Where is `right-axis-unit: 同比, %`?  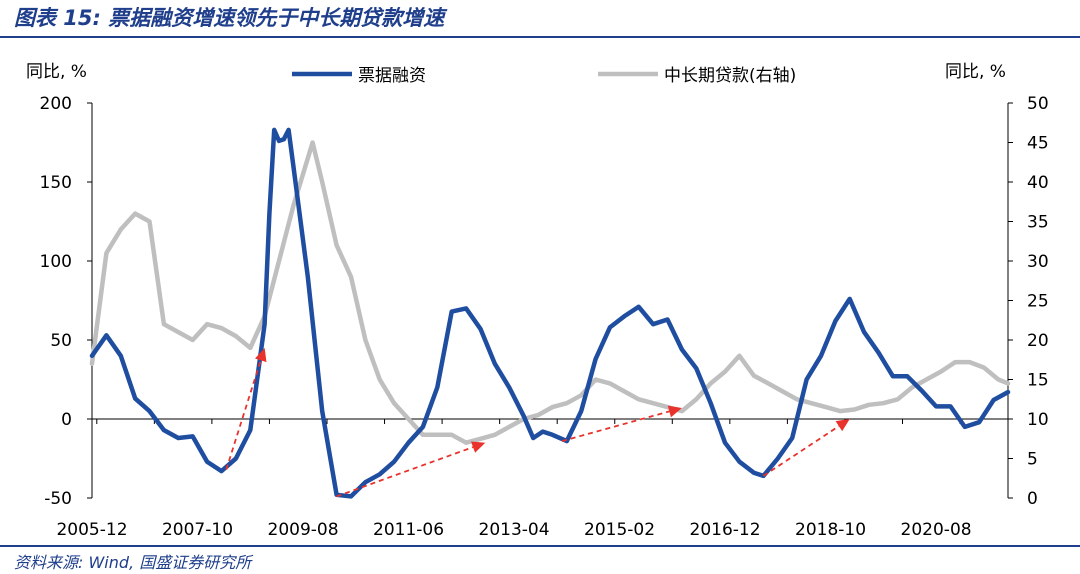
right-axis-unit: 同比, % is located at coordinates (975, 72).